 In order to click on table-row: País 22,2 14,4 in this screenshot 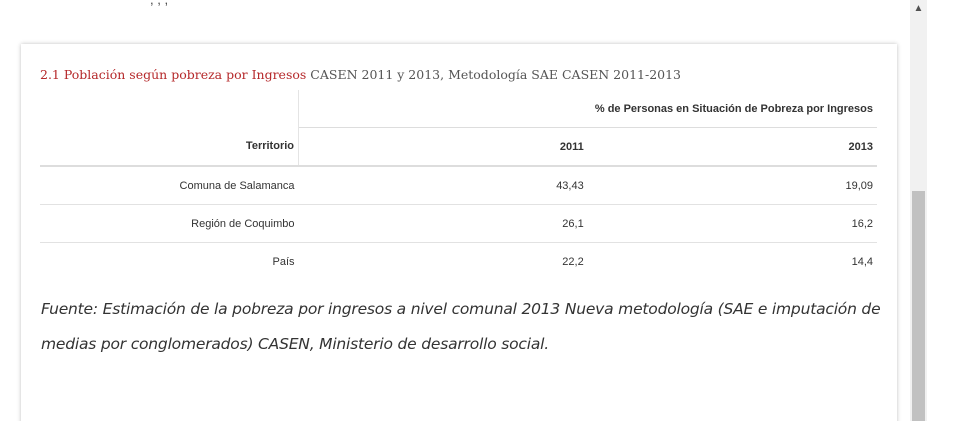, I will do `click(458, 262)`.